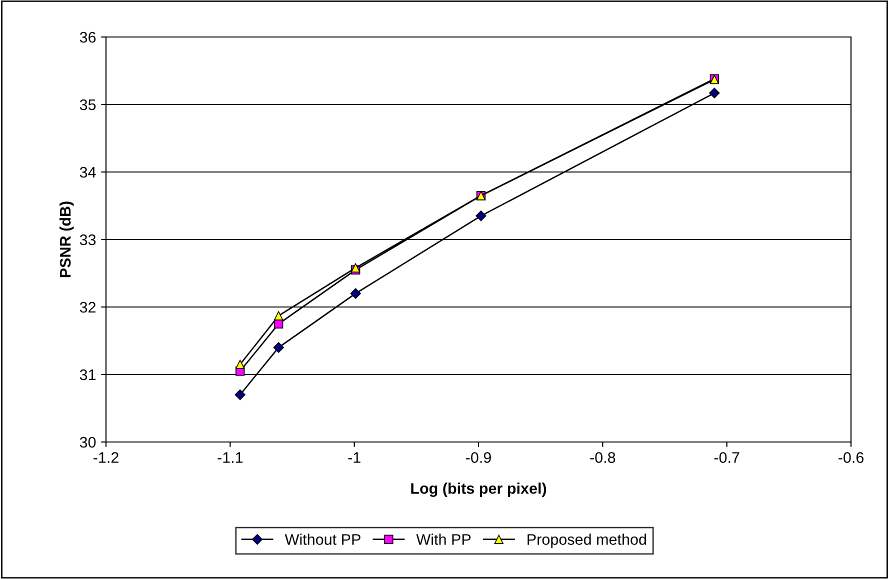 The height and width of the screenshot is (579, 889). I want to click on y-tick-label: 35, so click(88, 104).